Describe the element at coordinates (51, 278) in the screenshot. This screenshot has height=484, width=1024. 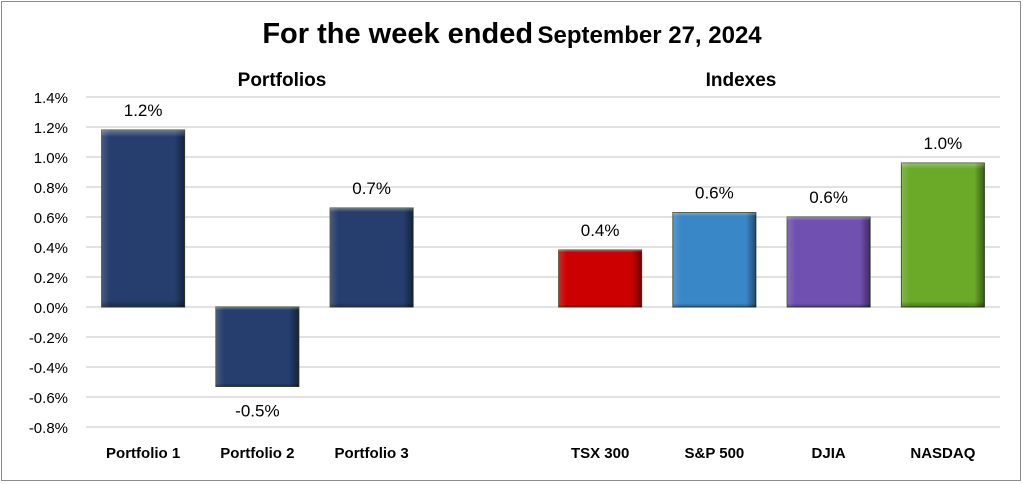
I see `y-tick-label: 0.2%` at that location.